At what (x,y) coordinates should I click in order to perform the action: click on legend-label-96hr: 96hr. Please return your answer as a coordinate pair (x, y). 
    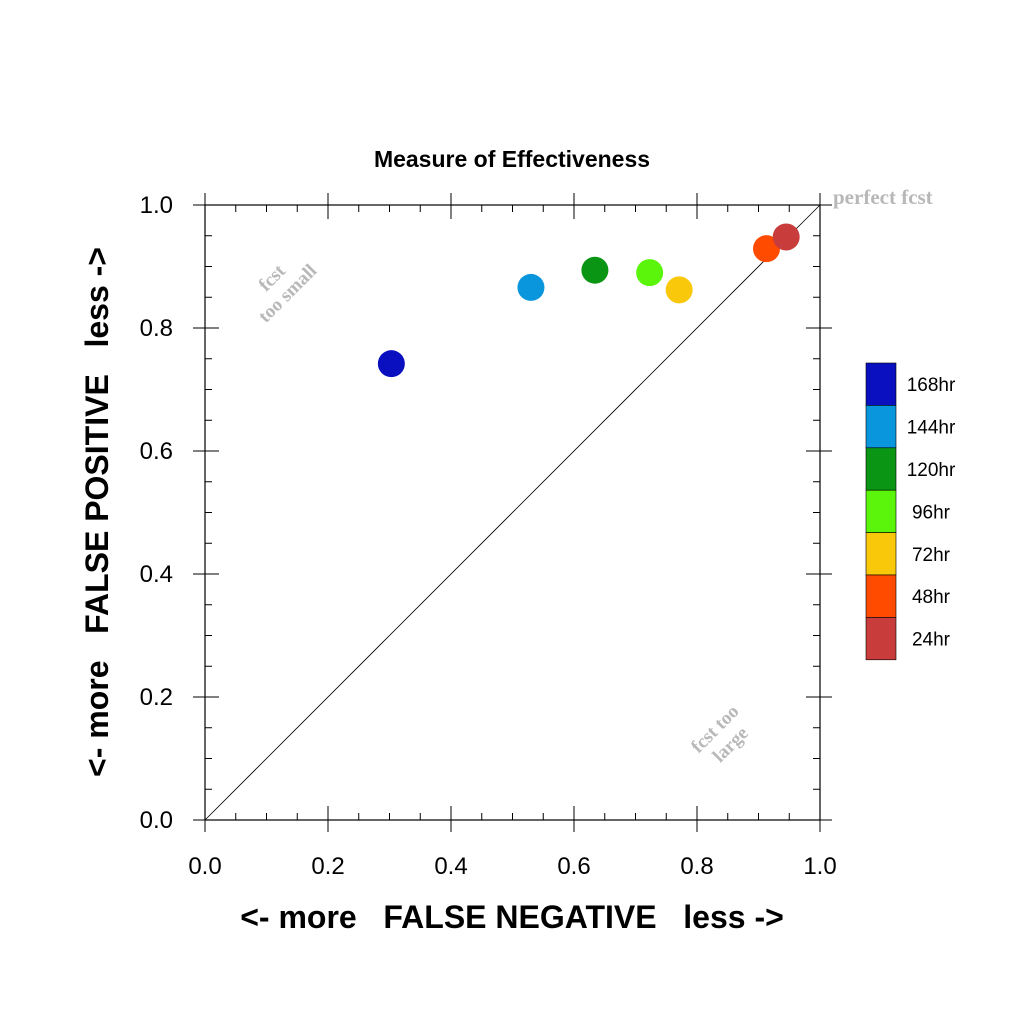
    Looking at the image, I should click on (931, 512).